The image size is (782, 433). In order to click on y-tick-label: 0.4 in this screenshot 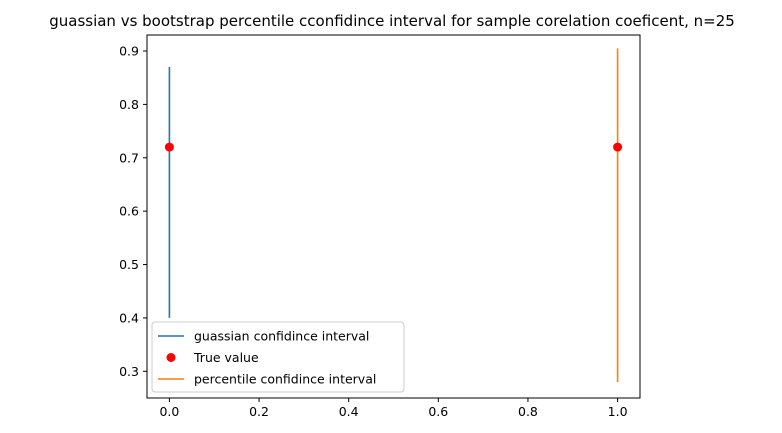, I will do `click(129, 317)`.